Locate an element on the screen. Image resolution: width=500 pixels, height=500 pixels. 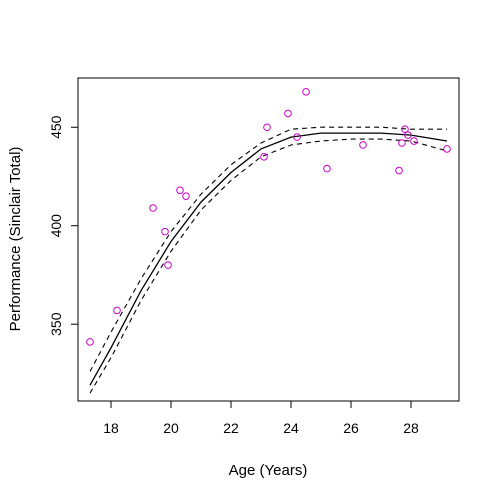
y-axis: 350 400 450 is located at coordinates (63, 225).